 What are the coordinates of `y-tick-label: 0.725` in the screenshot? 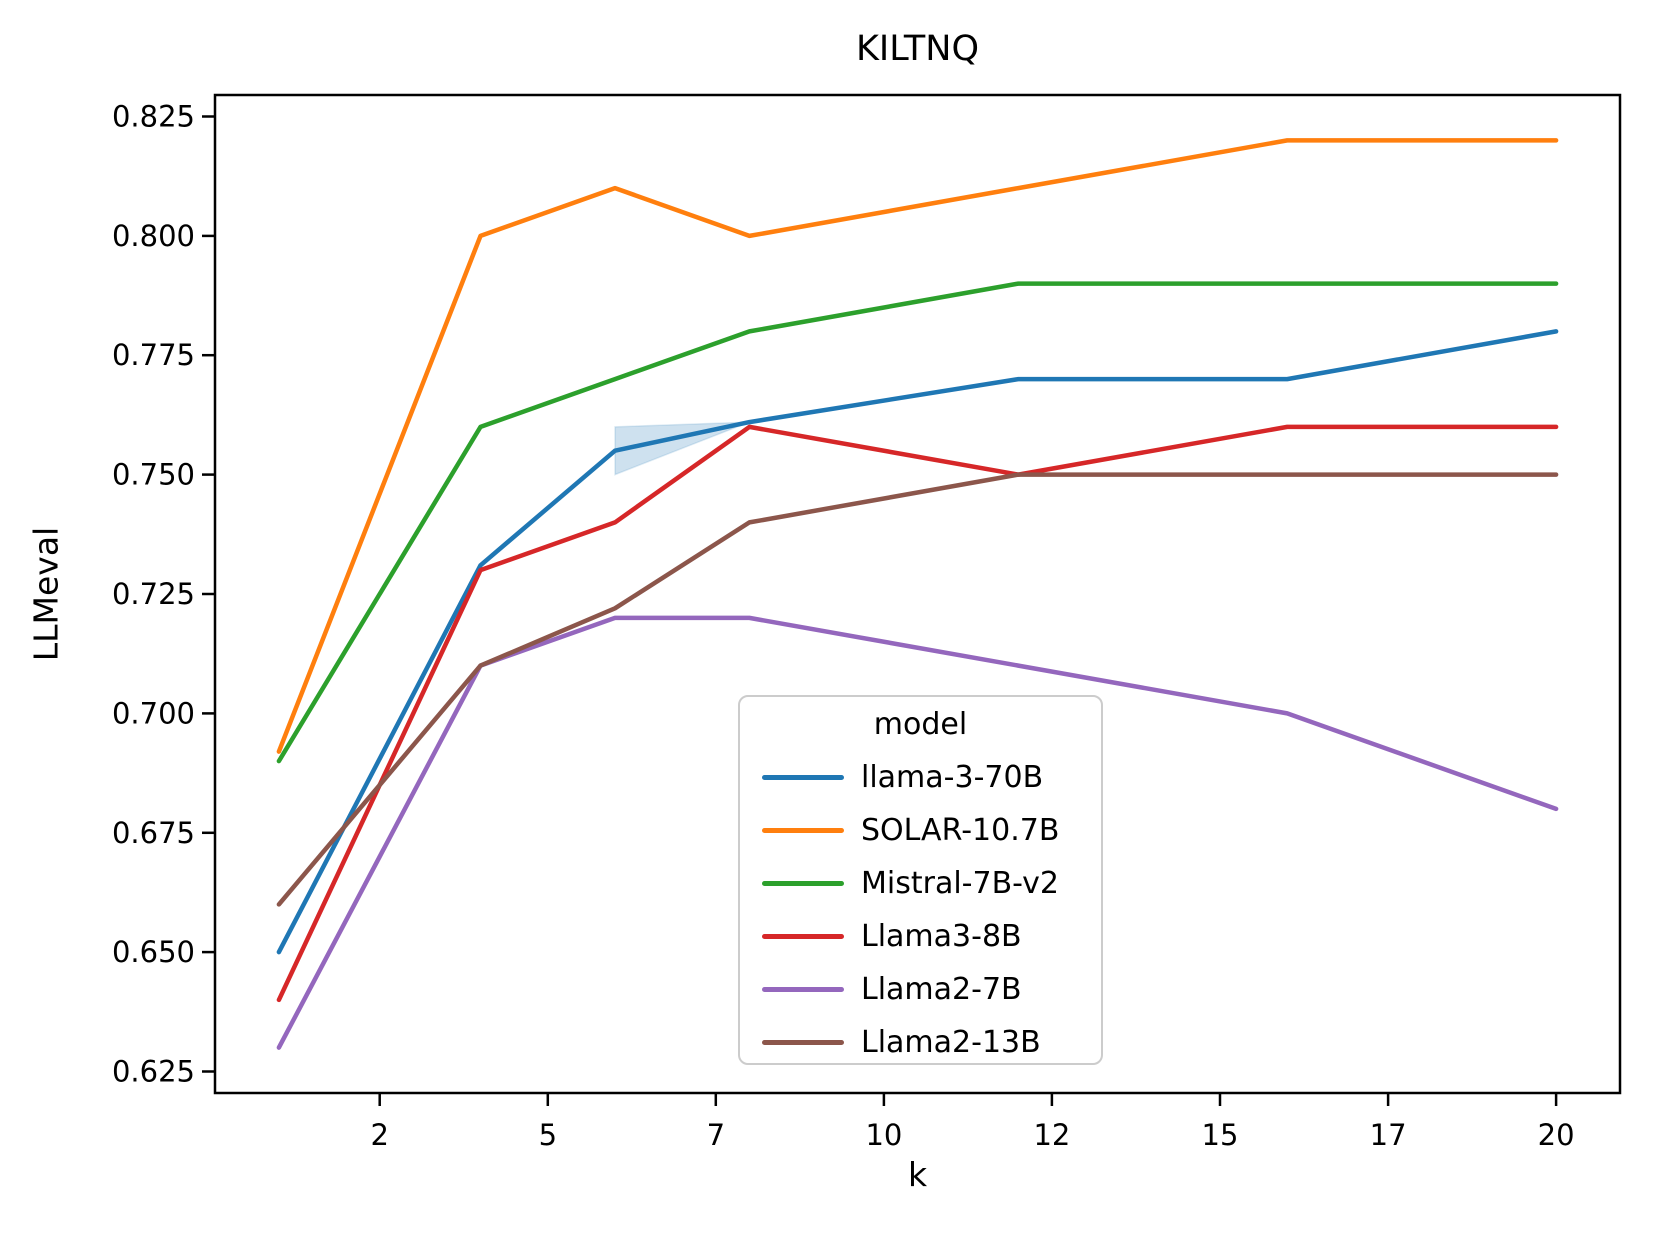 It's located at (153, 594).